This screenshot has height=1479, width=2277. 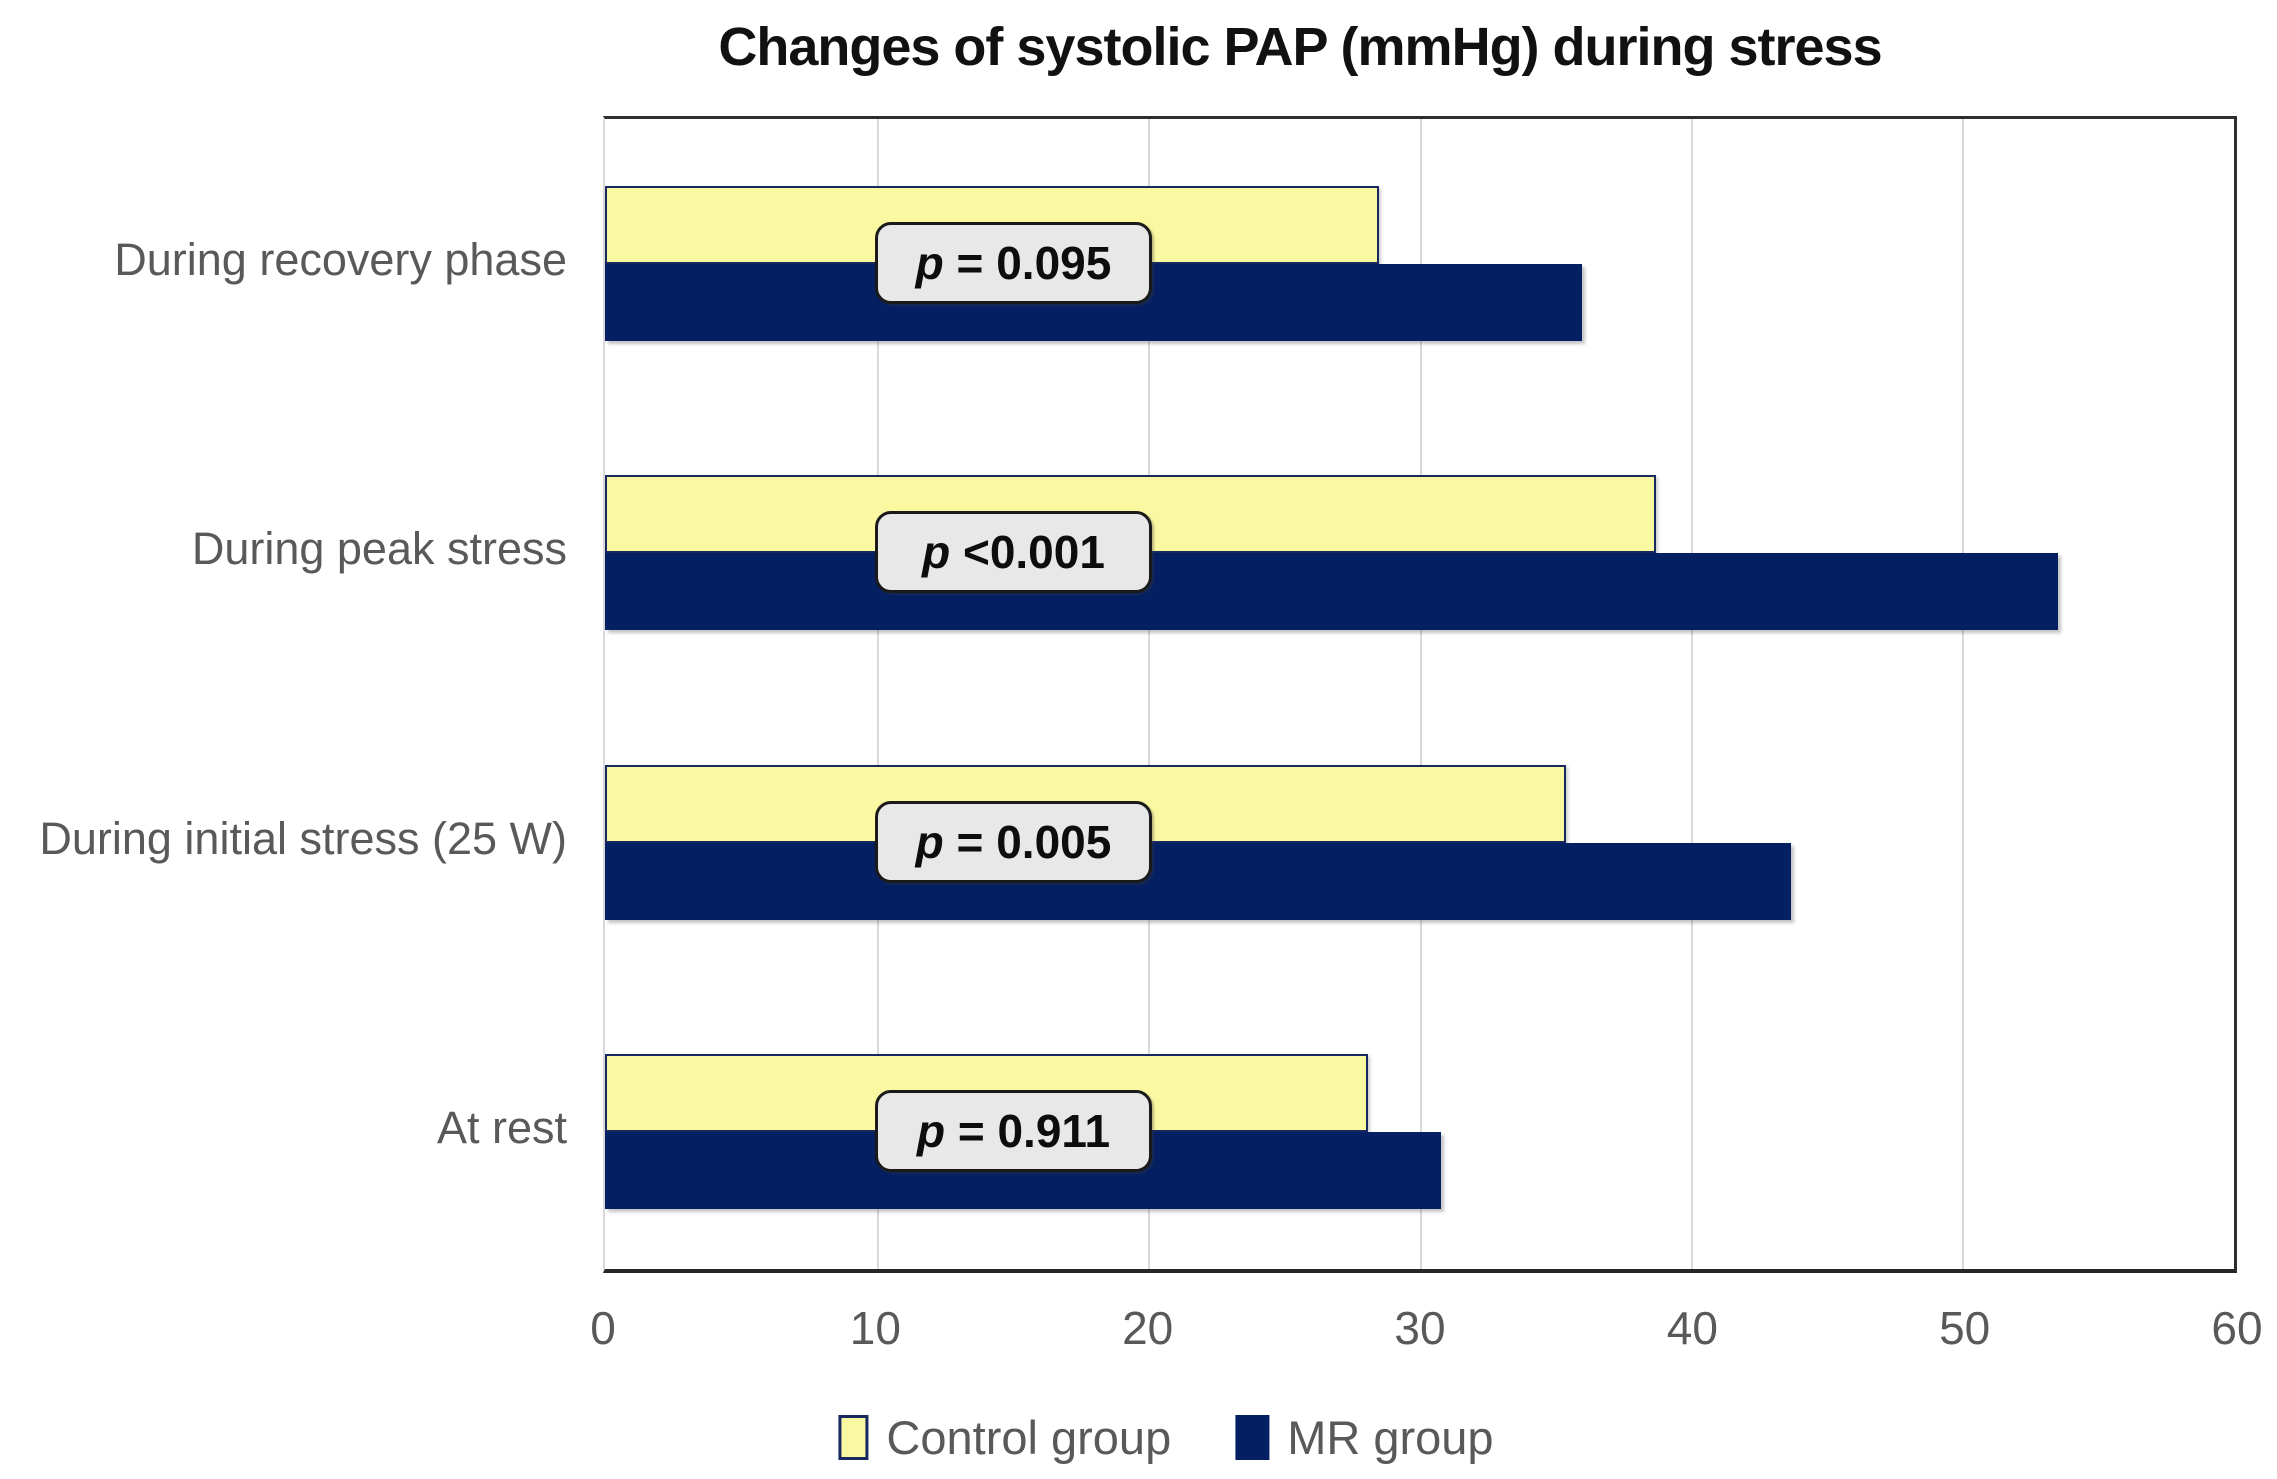 I want to click on x-tick-label-30: 30, so click(x=1420, y=1328).